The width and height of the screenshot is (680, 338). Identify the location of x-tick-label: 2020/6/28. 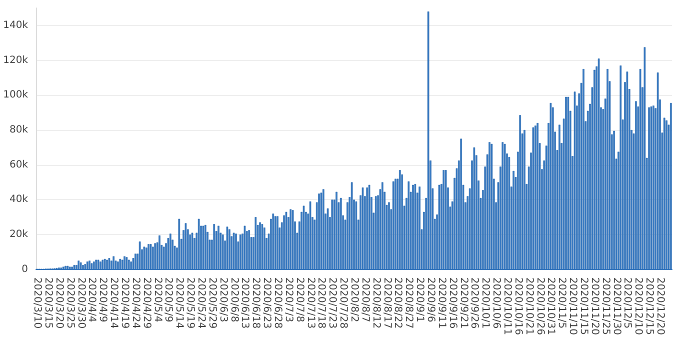
(278, 303).